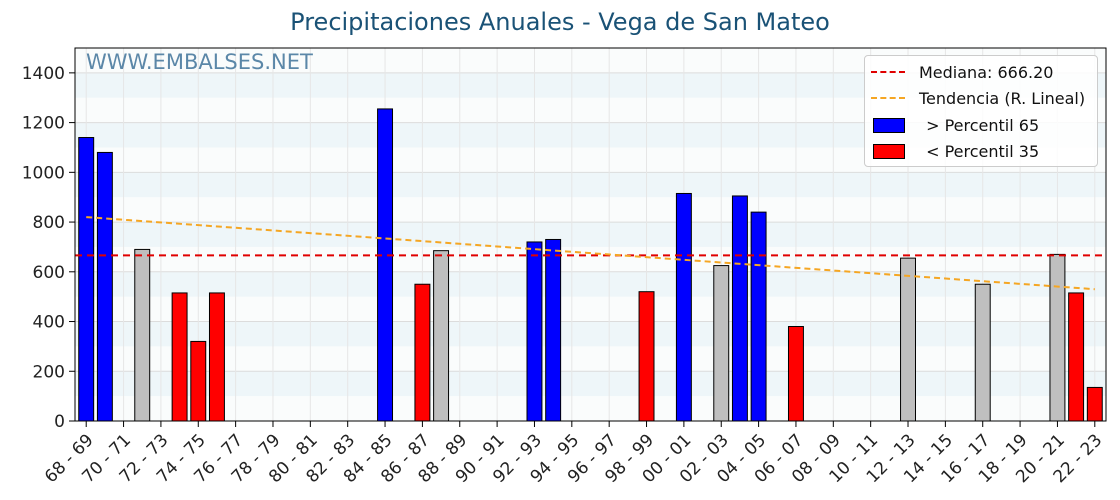  Describe the element at coordinates (980, 125) in the screenshot. I see `legend-label-p65: > Percentil 65` at that location.